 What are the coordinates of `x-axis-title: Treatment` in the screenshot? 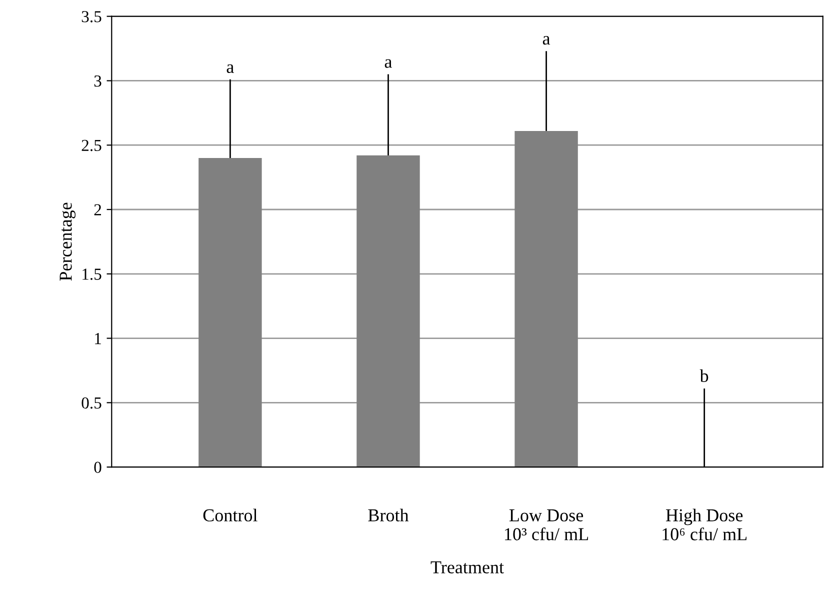 It's located at (467, 567).